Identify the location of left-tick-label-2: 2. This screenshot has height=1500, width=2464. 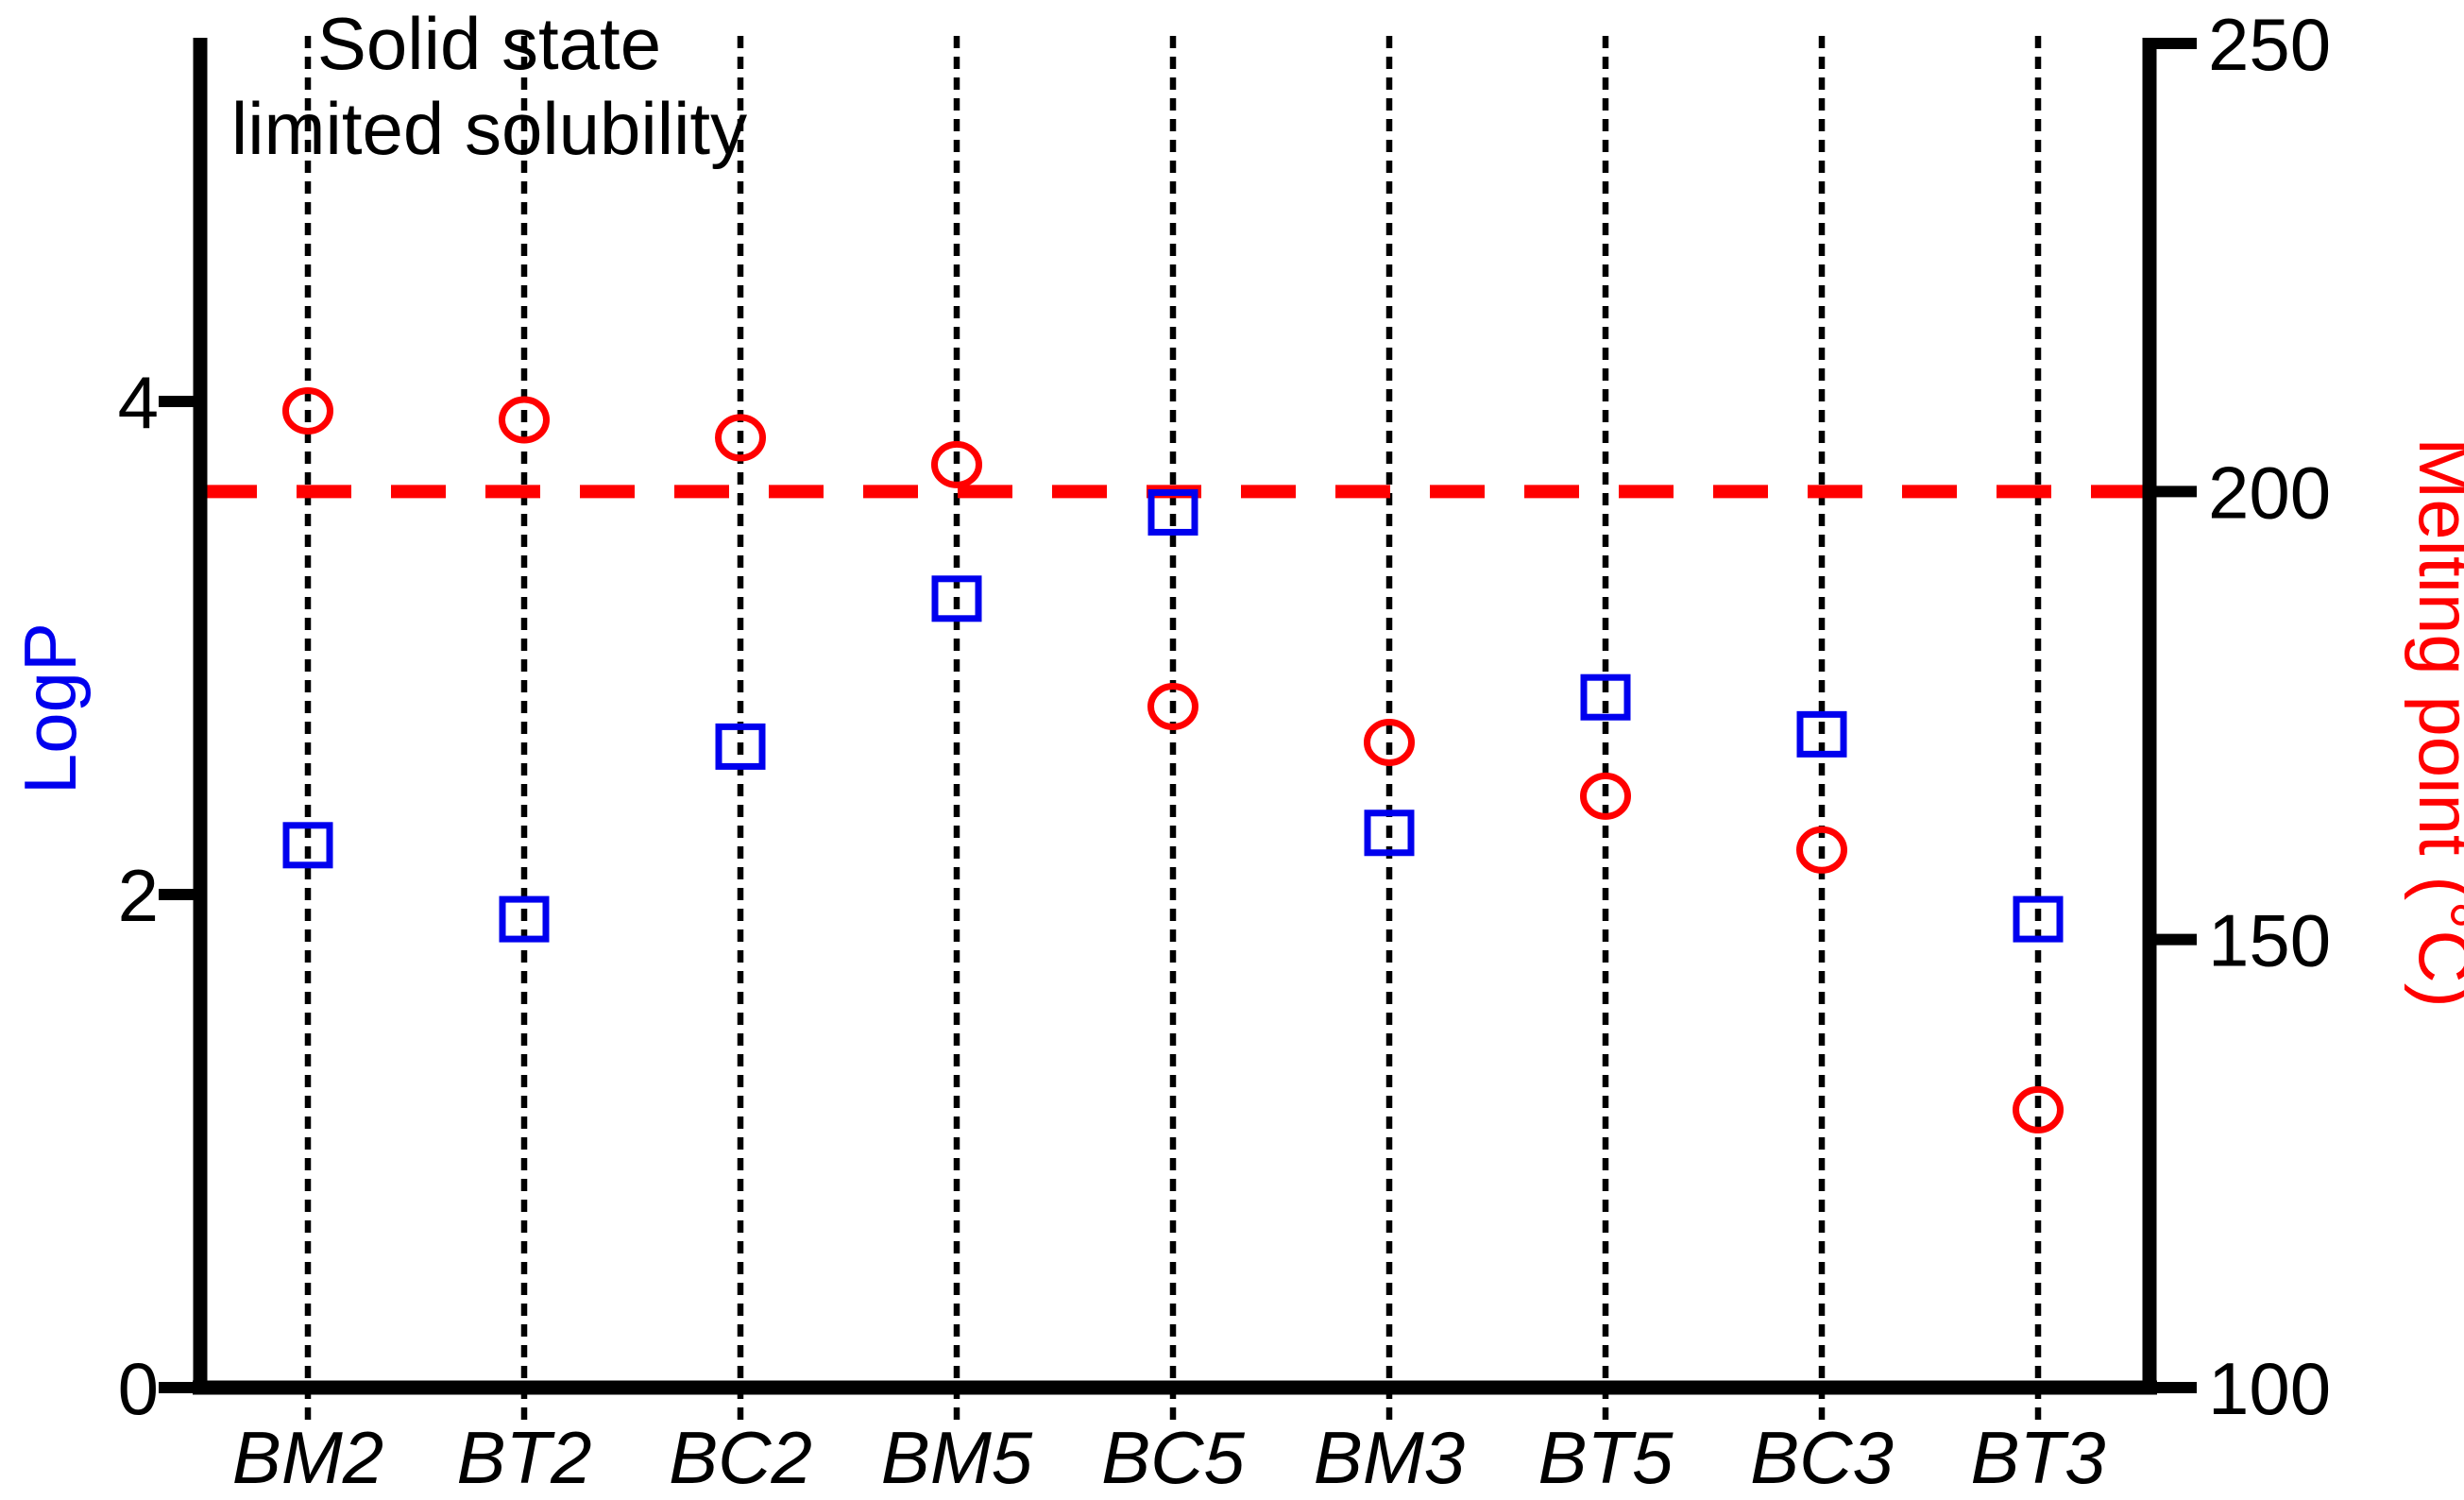
(138, 895).